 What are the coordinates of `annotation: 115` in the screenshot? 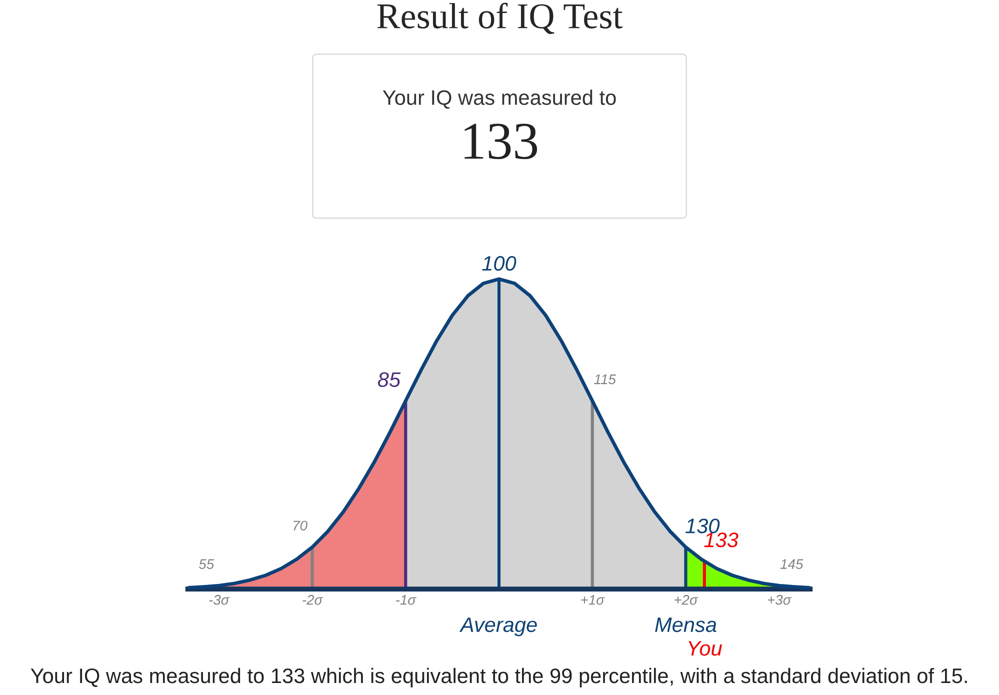 It's located at (605, 379).